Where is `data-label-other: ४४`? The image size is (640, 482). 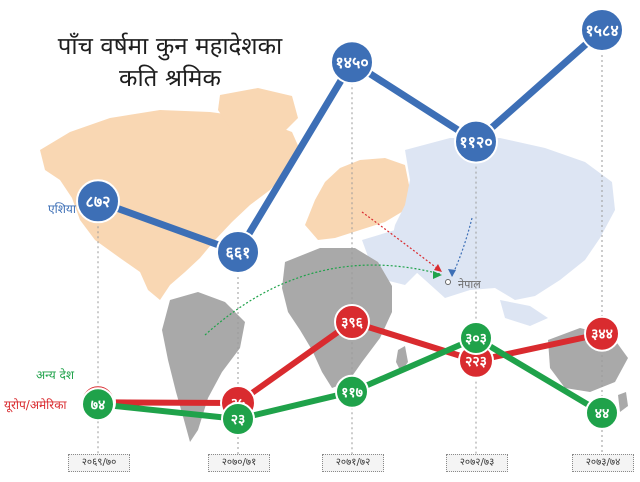 data-label-other: ४४ is located at coordinates (602, 414).